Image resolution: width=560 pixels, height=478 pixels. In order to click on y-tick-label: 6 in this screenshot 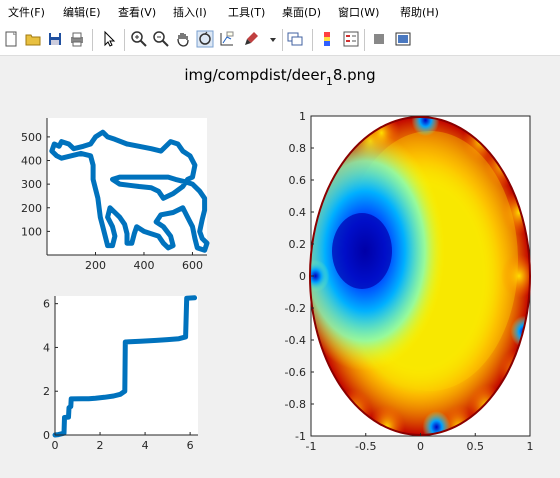, I will do `click(46, 304)`.